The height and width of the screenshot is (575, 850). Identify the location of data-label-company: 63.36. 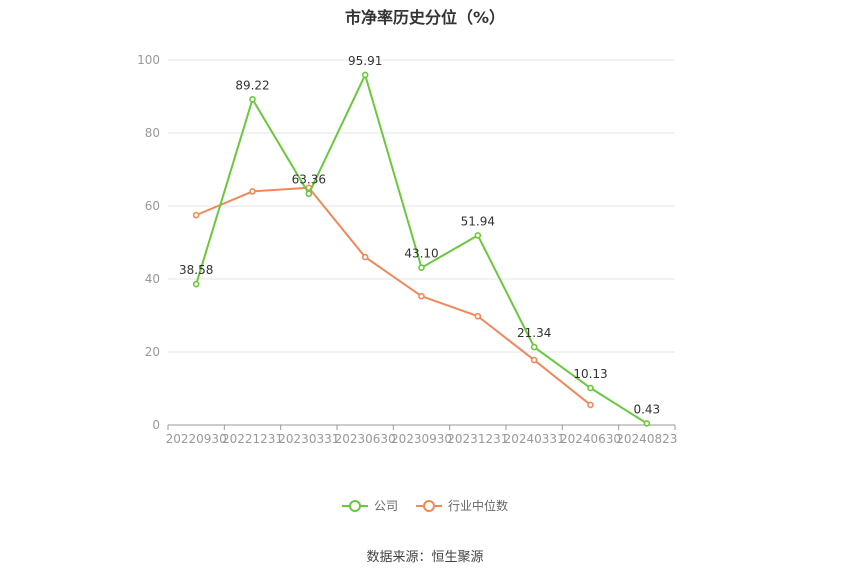
(309, 180).